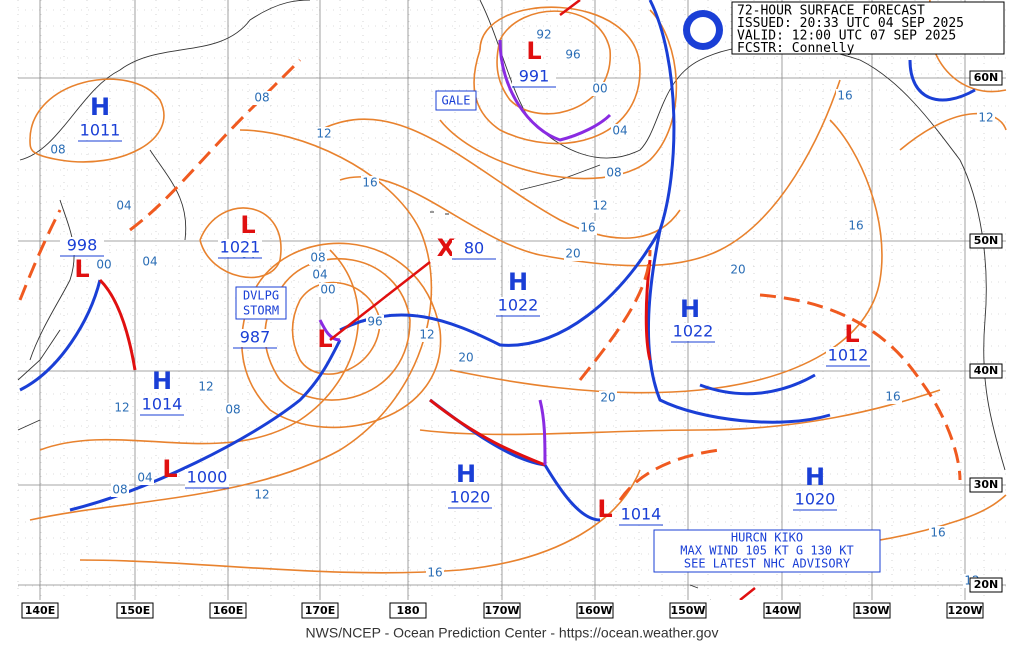 Image resolution: width=1024 pixels, height=652 pixels. I want to click on longitude-label: 150E, so click(135, 610).